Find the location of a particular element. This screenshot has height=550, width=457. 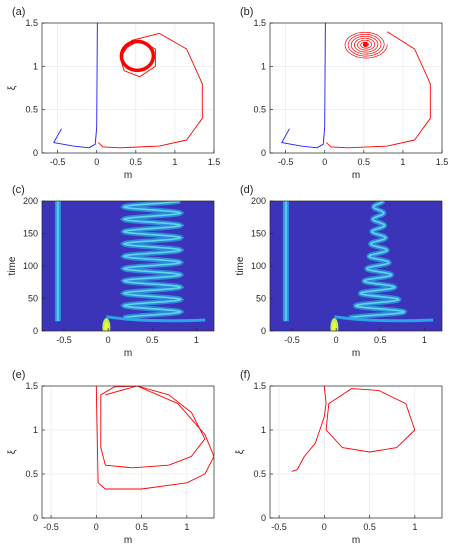

panel-label: (c) is located at coordinates (18, 190).